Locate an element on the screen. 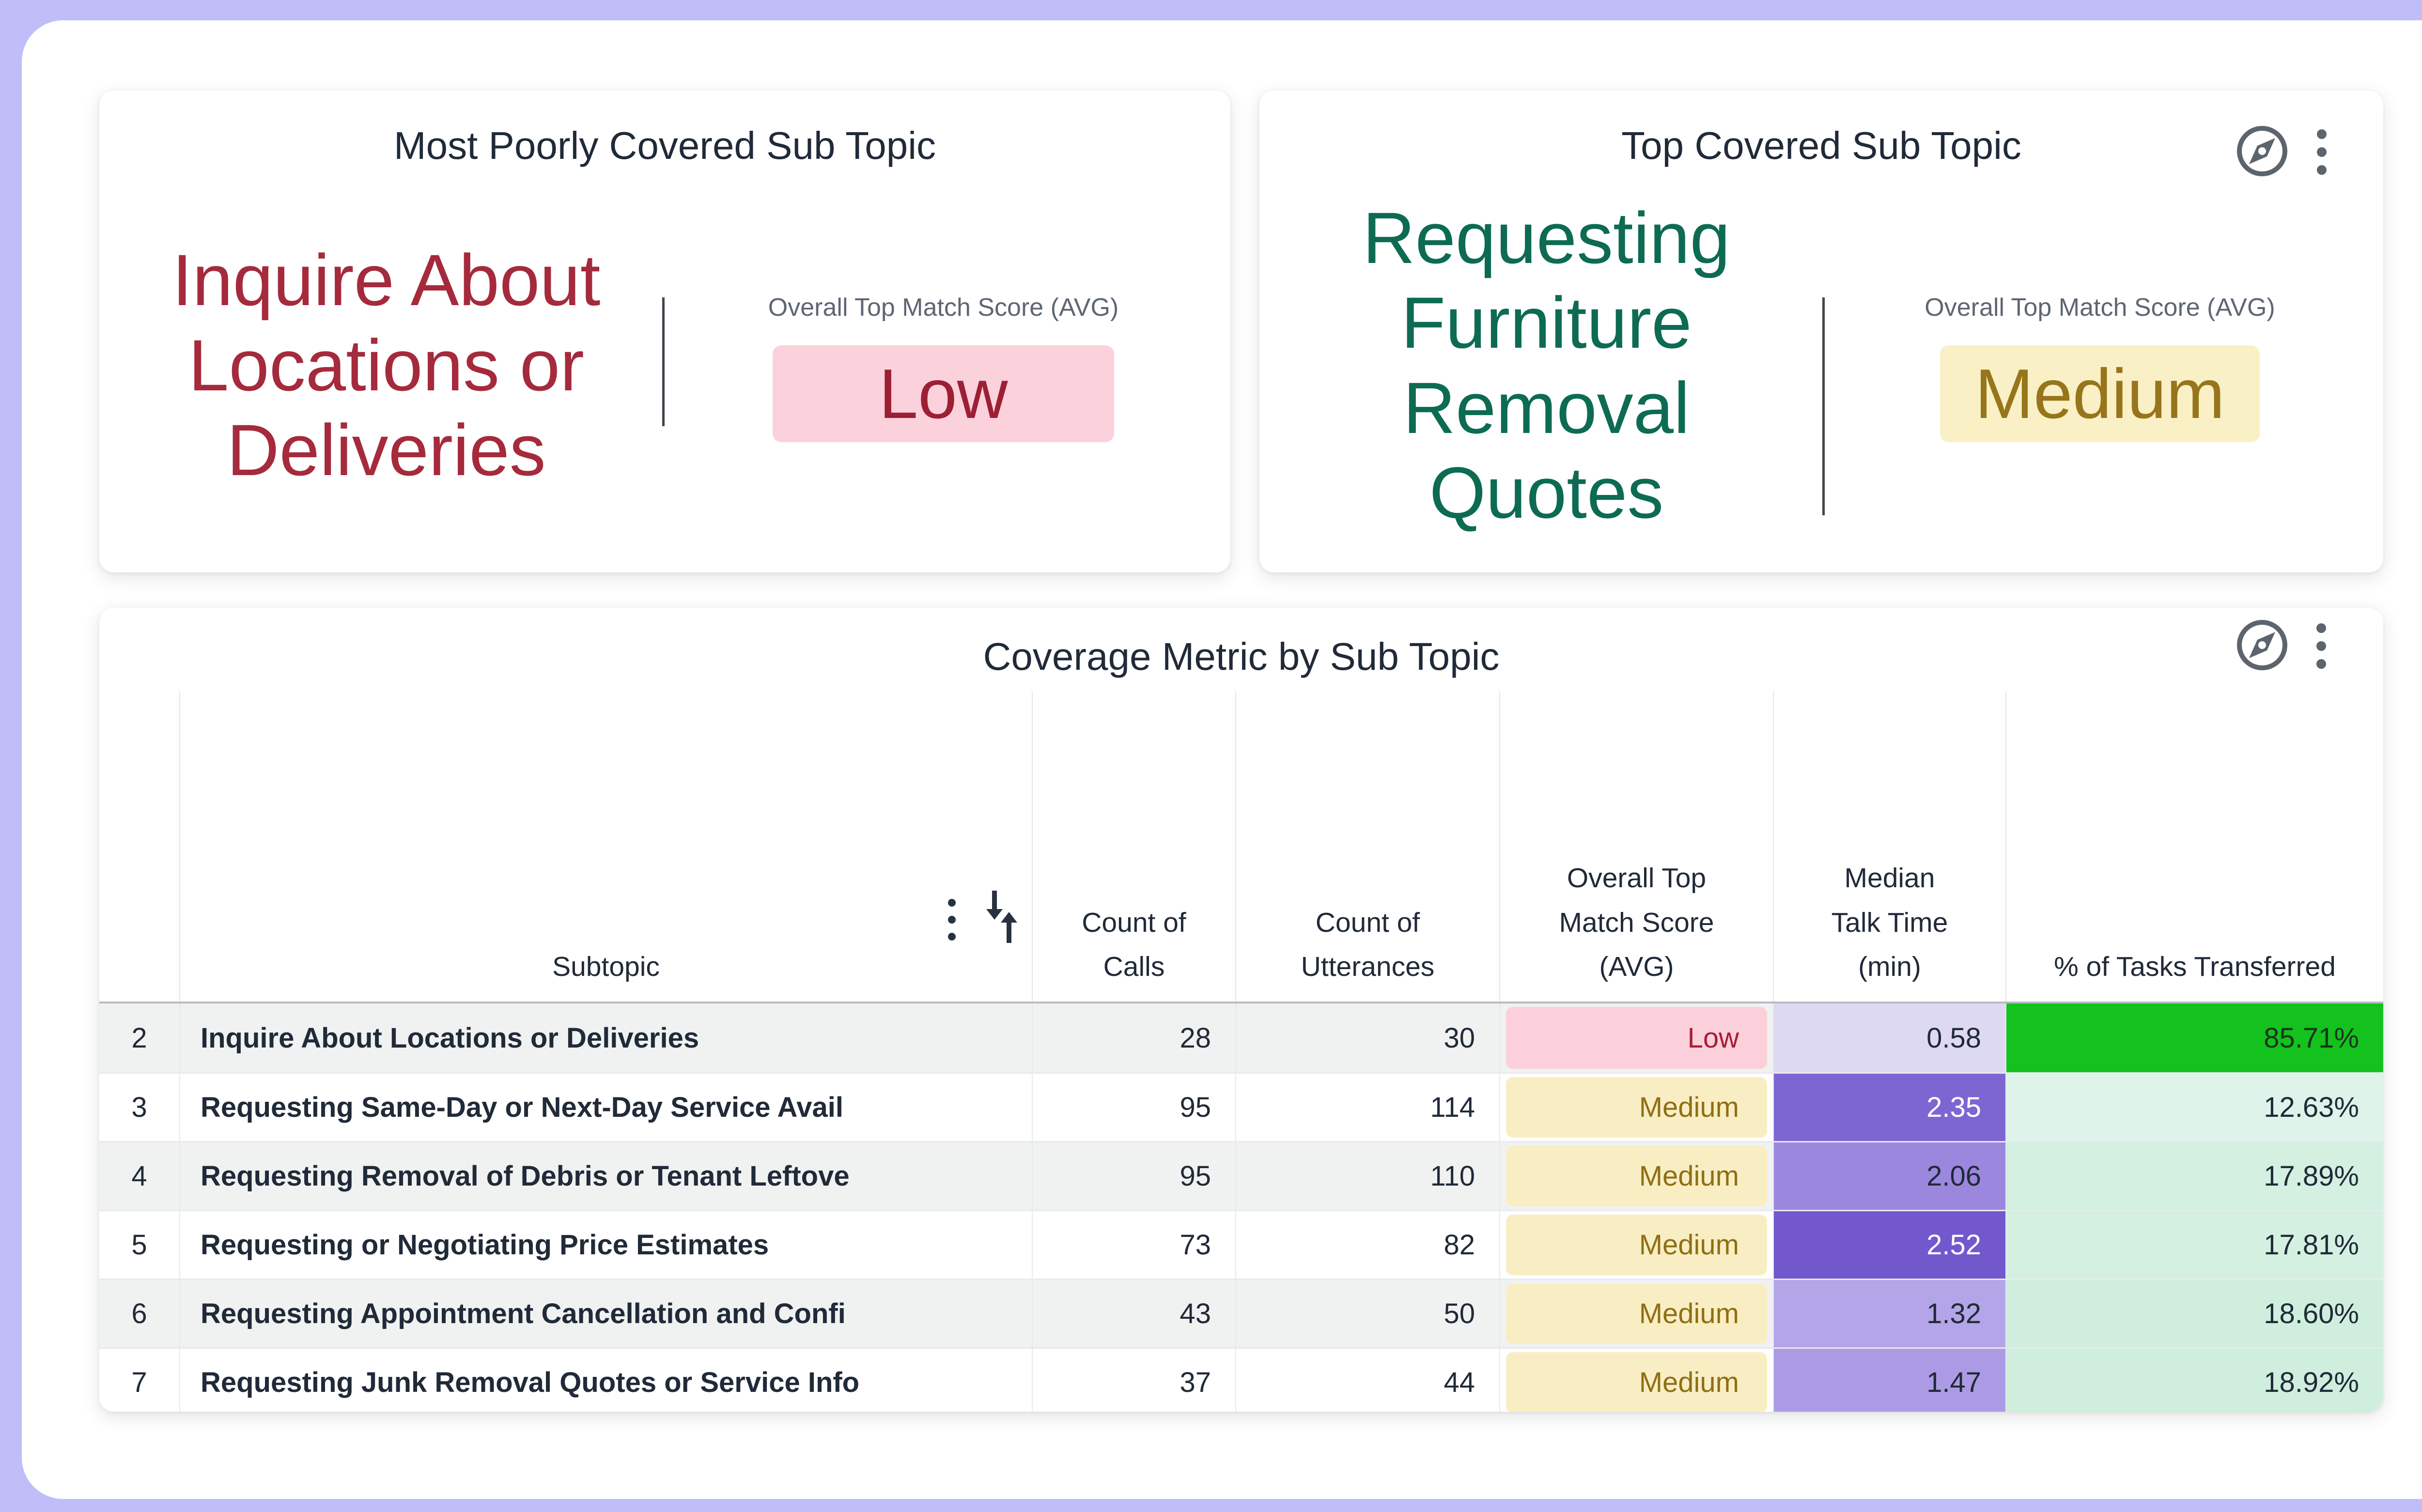 The image size is (2422, 1512). calls-cell: 43 is located at coordinates (1133, 1313).